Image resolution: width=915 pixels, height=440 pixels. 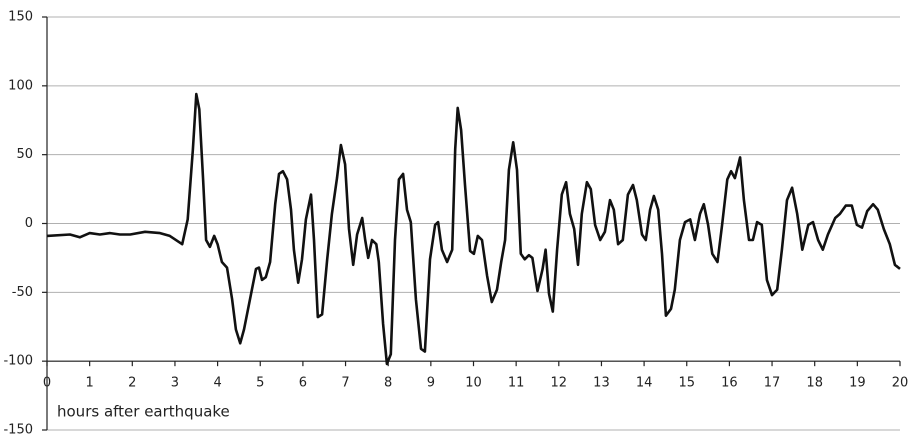 What do you see at coordinates (24, 154) in the screenshot?
I see `y-tick-label: 50` at bounding box center [24, 154].